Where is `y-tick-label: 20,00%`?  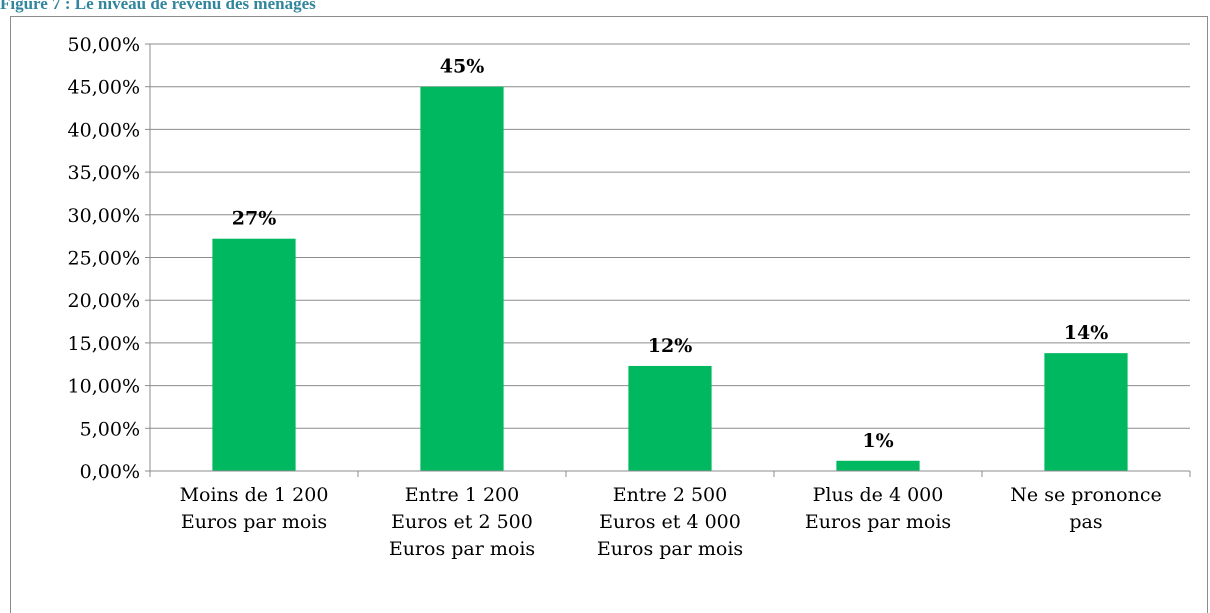 y-tick-label: 20,00% is located at coordinates (104, 301).